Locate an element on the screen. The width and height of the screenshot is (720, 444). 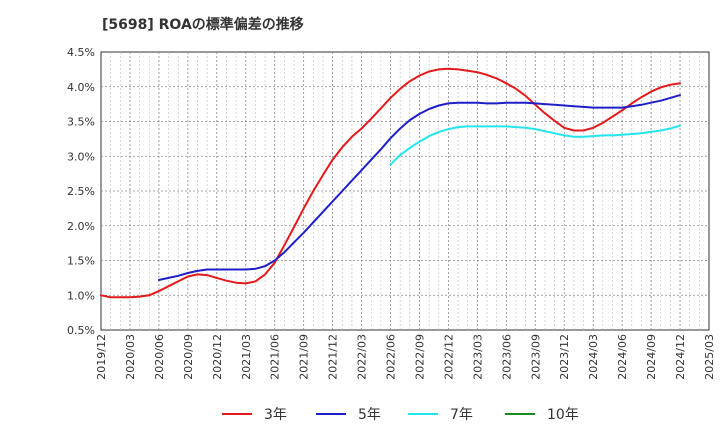
x-tick-label: 2019/12 is located at coordinates (101, 357).